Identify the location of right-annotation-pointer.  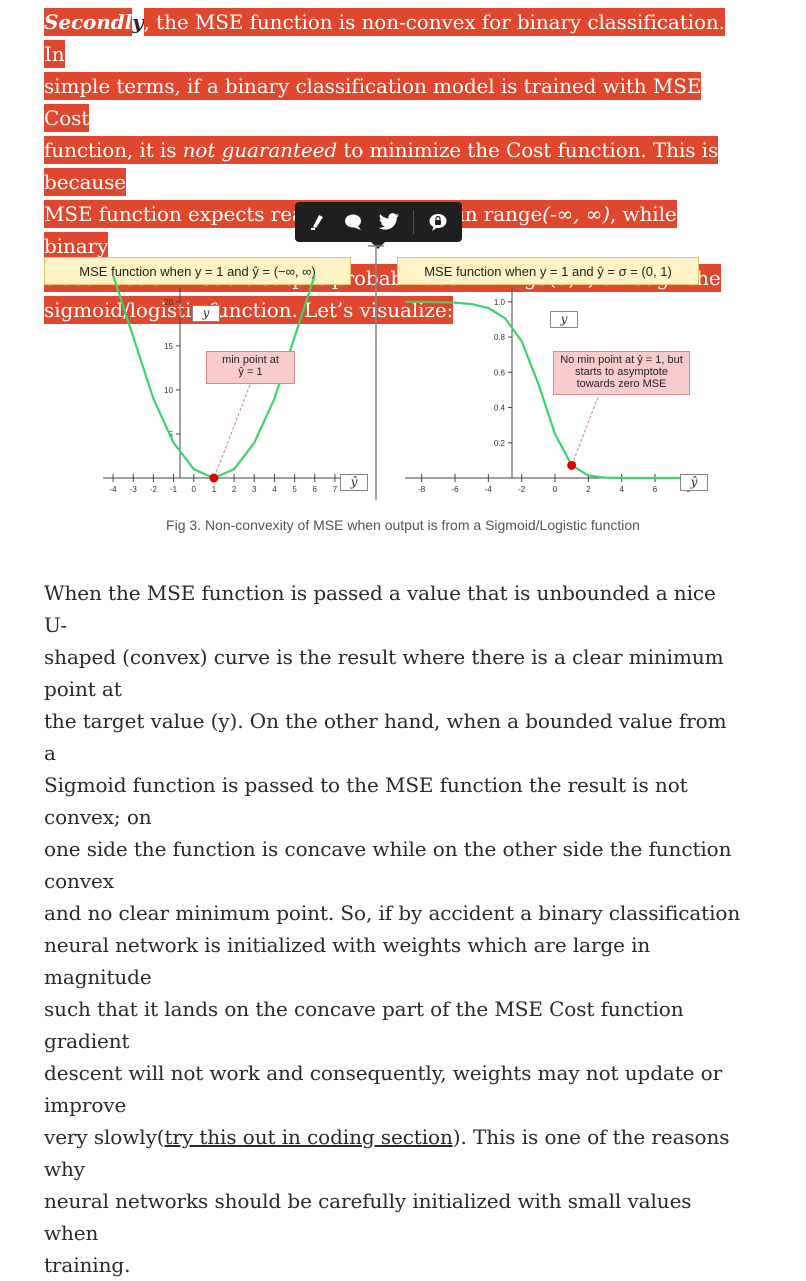
(586, 428).